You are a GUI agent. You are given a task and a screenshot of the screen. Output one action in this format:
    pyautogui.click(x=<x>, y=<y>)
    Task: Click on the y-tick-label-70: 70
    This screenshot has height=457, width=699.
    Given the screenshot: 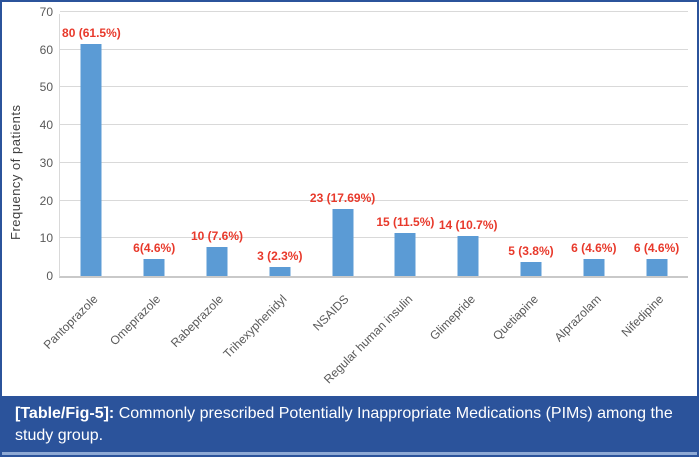 What is the action you would take?
    pyautogui.click(x=46, y=12)
    